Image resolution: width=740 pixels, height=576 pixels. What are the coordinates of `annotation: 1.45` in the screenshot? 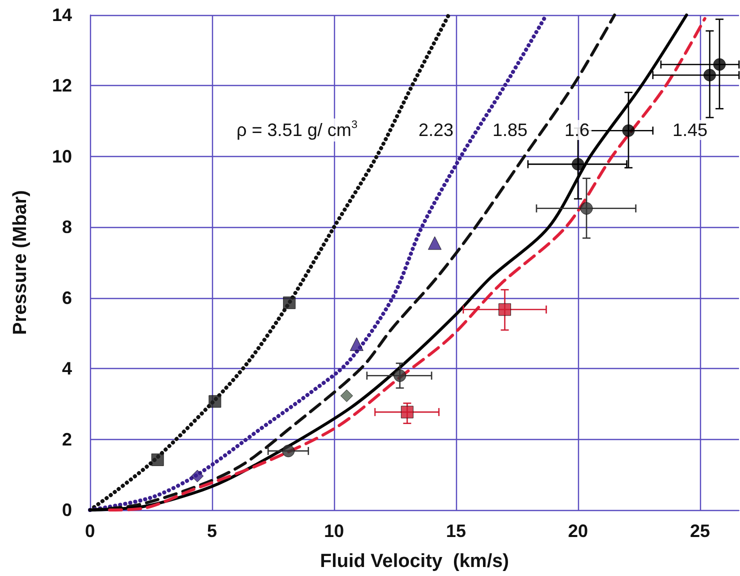 It's located at (690, 130).